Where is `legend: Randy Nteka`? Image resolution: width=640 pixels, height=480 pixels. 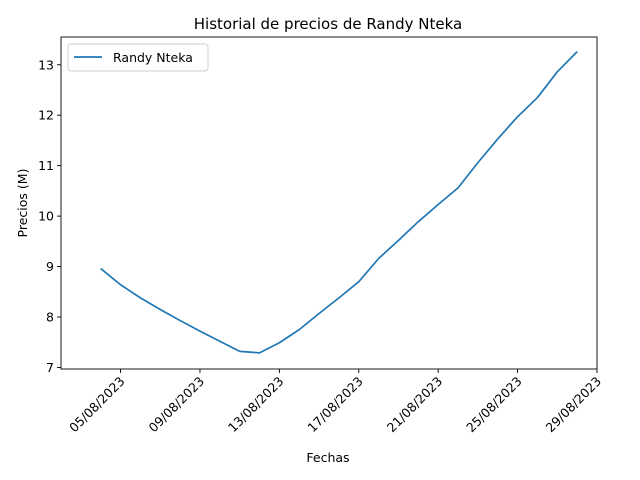
legend: Randy Nteka is located at coordinates (138, 57).